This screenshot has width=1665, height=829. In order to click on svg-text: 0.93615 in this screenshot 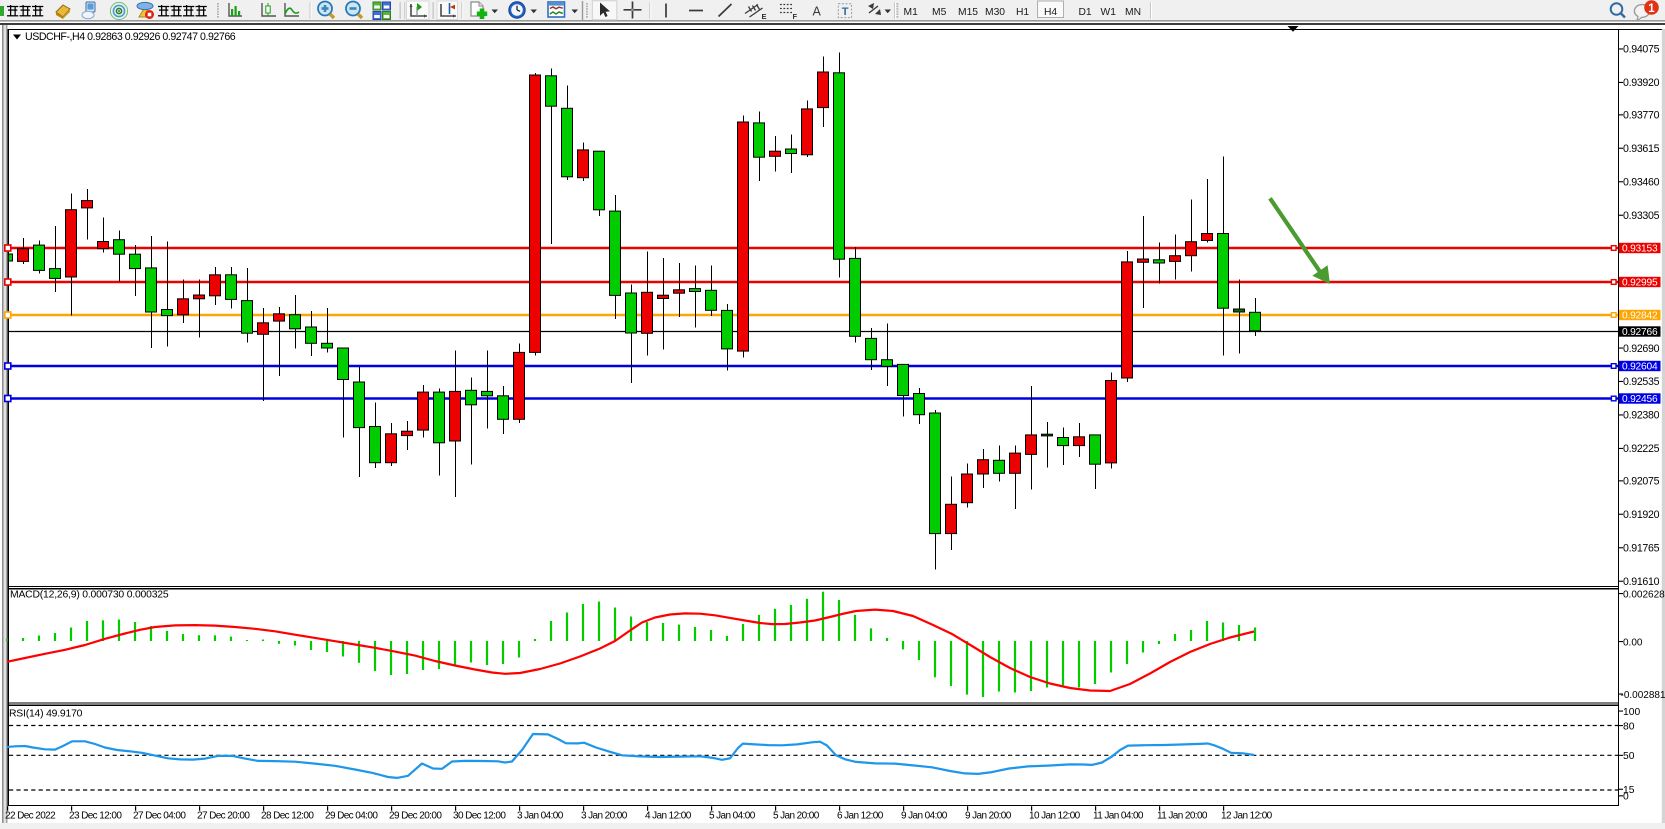, I will do `click(1641, 149)`.